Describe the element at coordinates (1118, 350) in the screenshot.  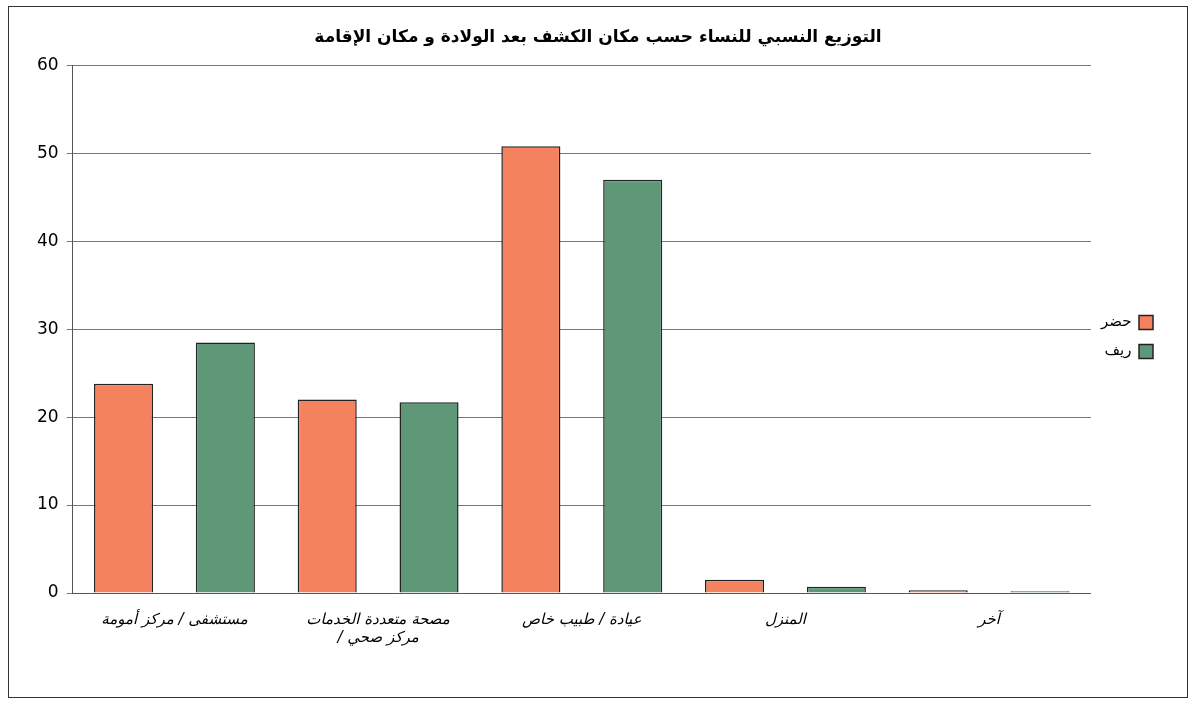
I see `legend-label: ريف` at that location.